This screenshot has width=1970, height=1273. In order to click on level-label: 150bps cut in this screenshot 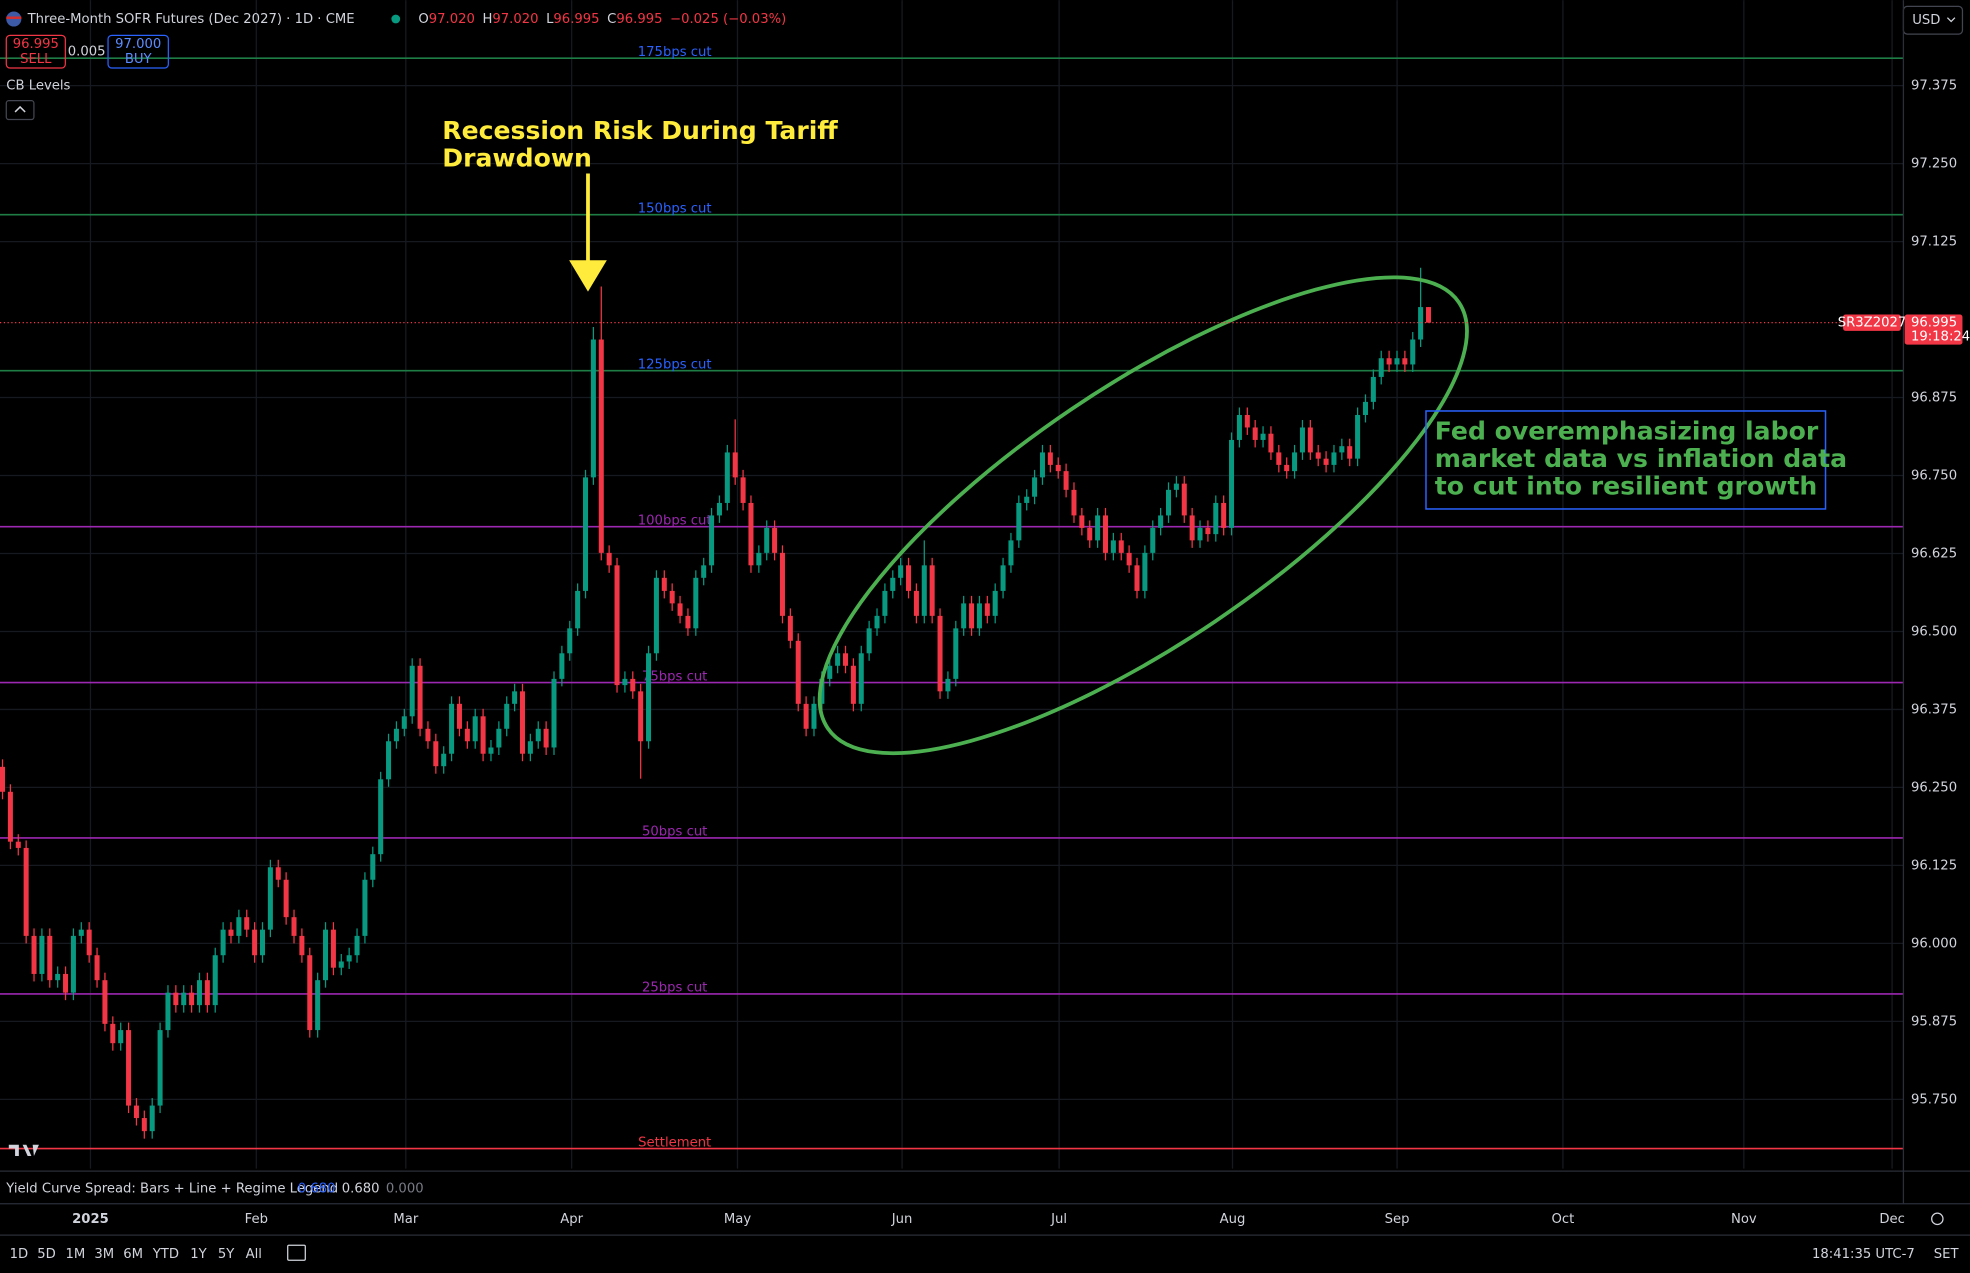, I will do `click(675, 208)`.